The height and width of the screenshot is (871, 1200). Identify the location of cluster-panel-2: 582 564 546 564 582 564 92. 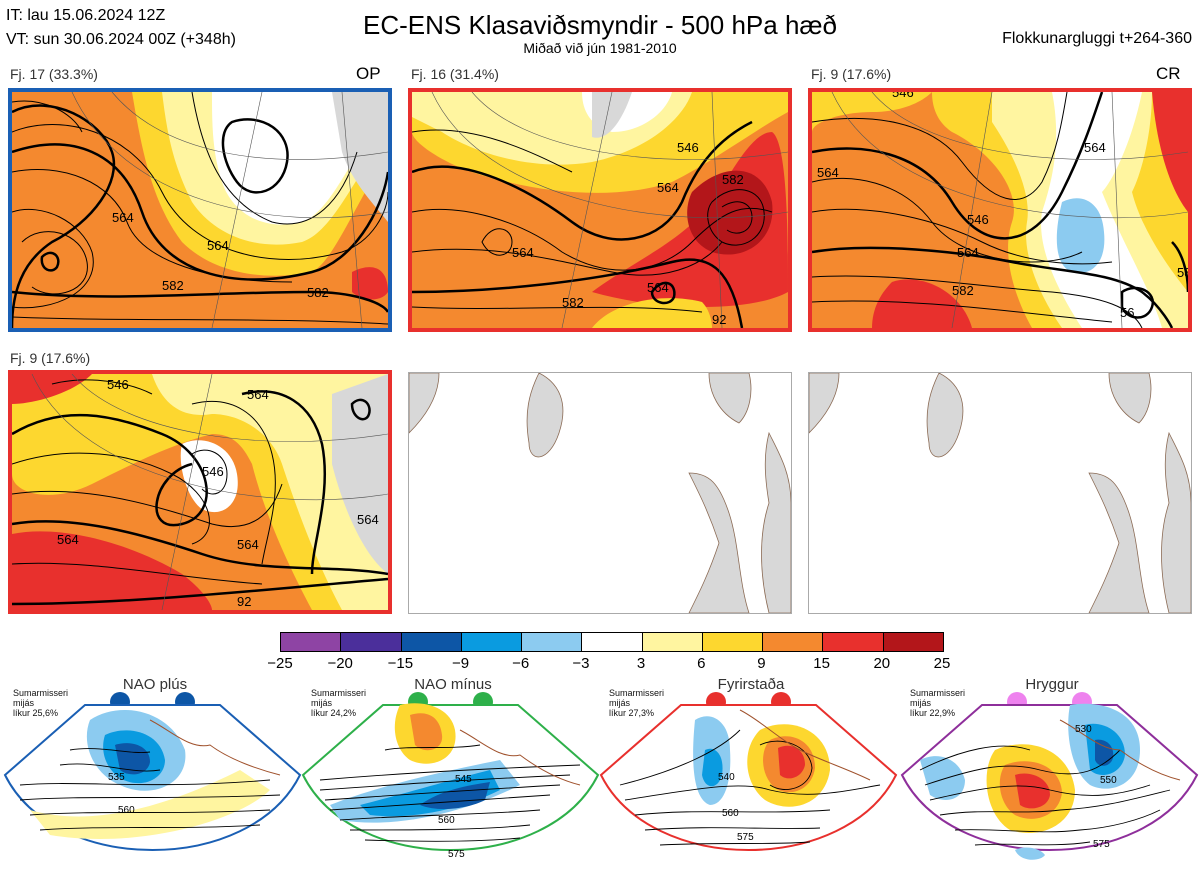
(600, 210).